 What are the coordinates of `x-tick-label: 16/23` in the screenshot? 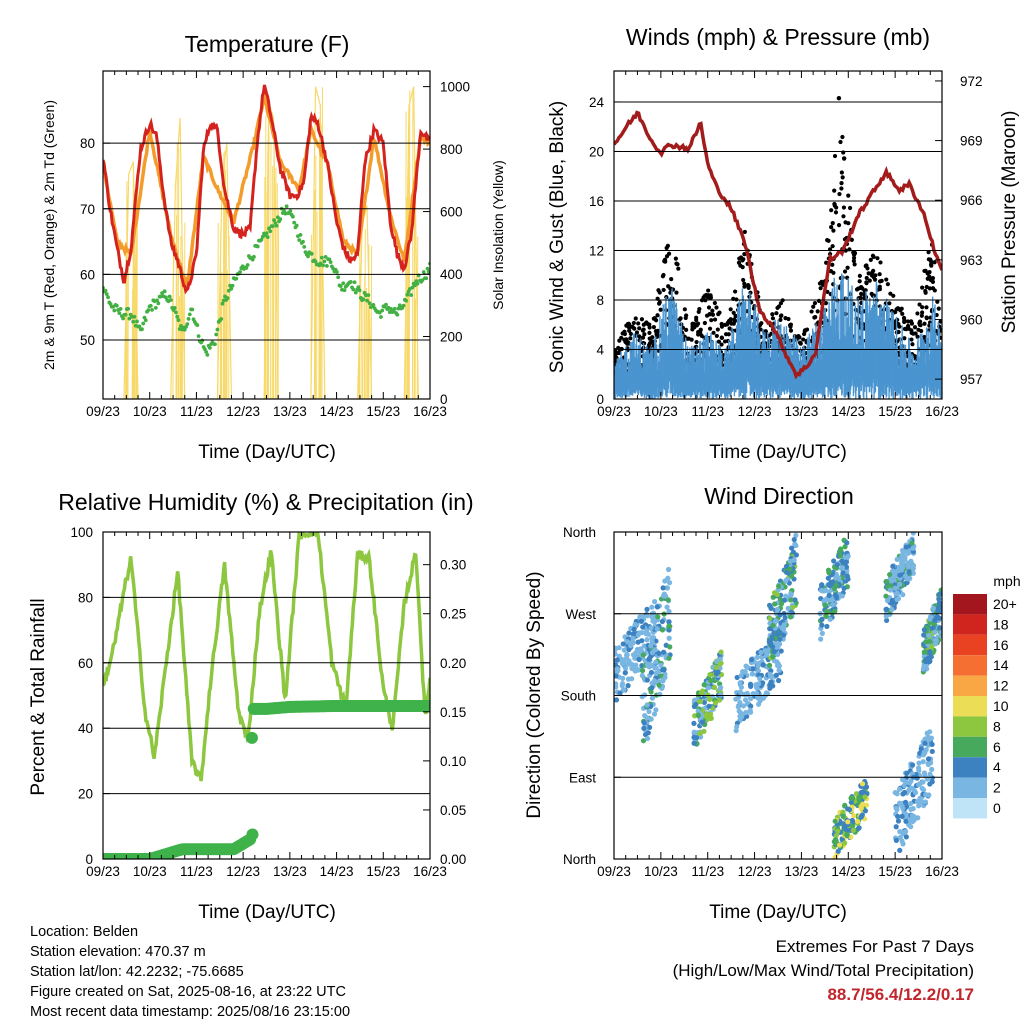 It's located at (430, 411).